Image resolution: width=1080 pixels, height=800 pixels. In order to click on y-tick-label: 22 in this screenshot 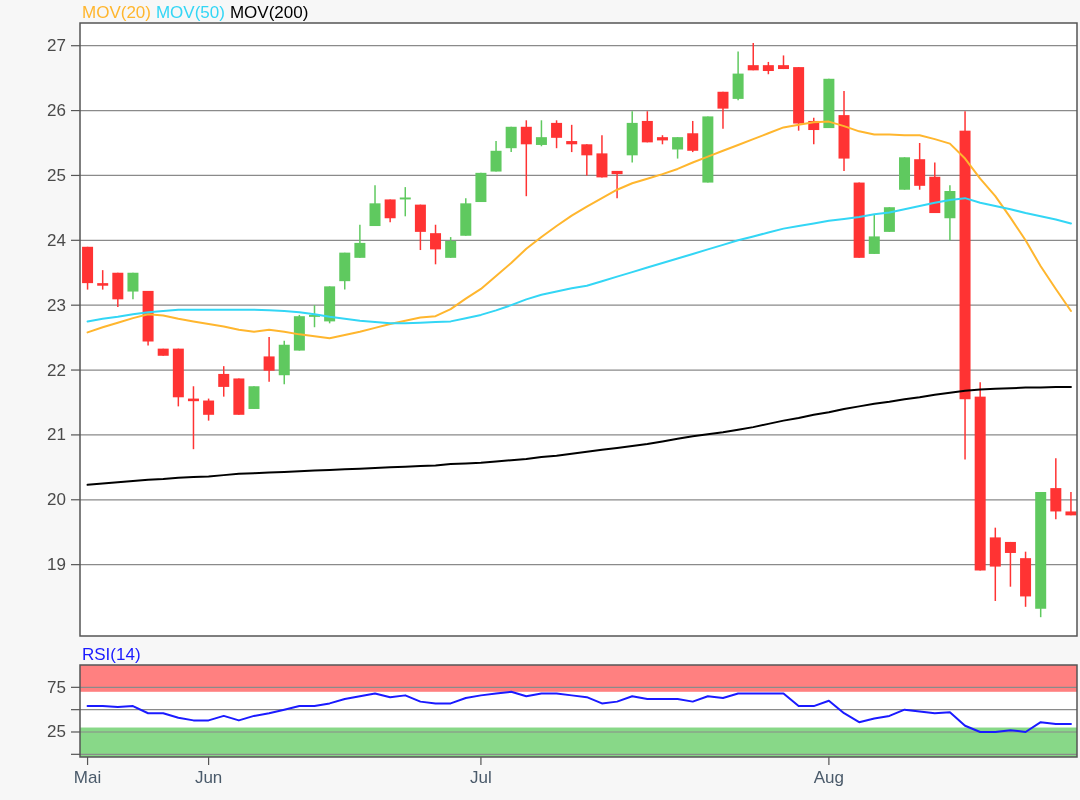, I will do `click(56, 370)`.